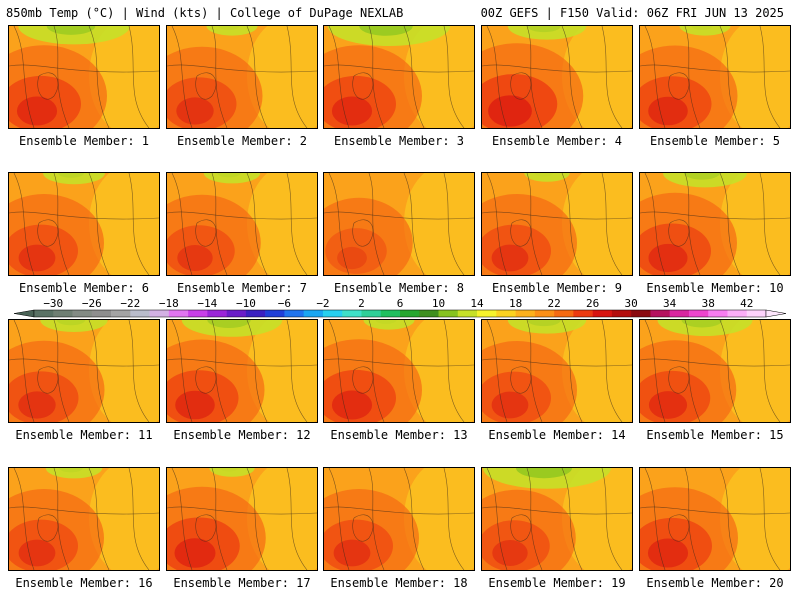  I want to click on ensemble-member-label: Ensemble Member: 1, so click(84, 141).